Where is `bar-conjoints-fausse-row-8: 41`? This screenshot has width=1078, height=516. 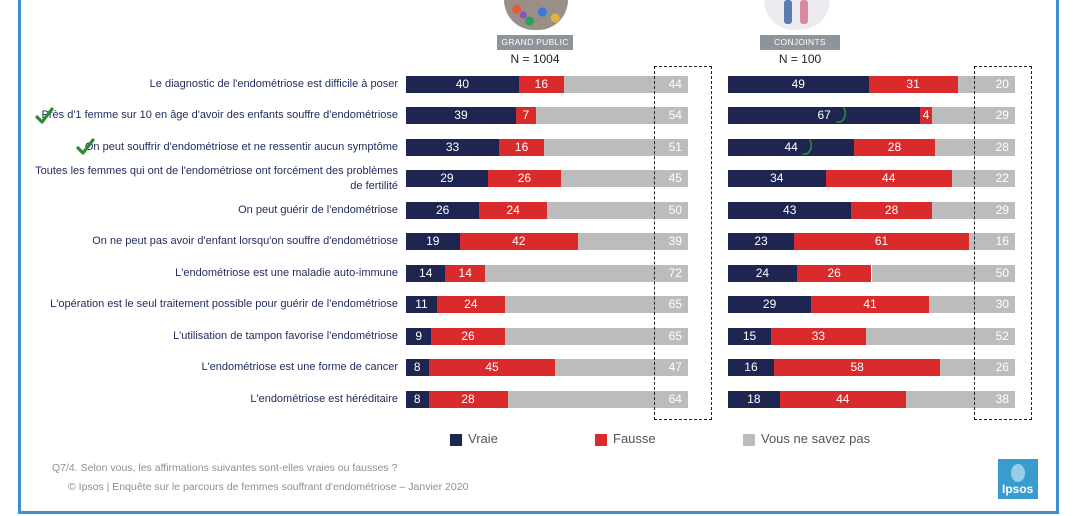
bar-conjoints-fausse-row-8: 41 is located at coordinates (870, 304).